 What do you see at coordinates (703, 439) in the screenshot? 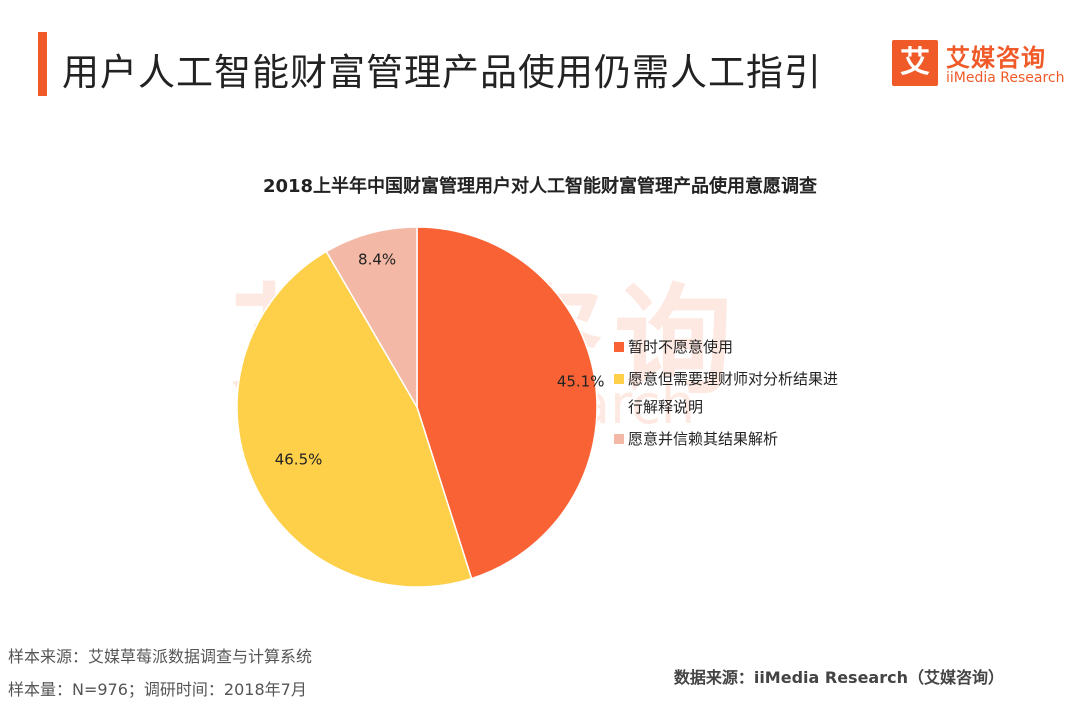
I see `legend-label-willing-and-trust: 愿意并信赖其结果解析` at bounding box center [703, 439].